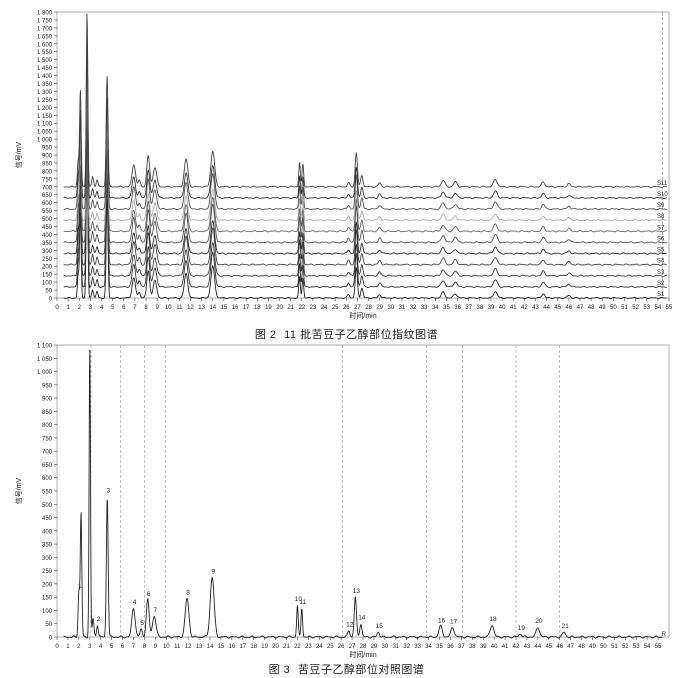  I want to click on x-tick-label: 47, so click(570, 647).